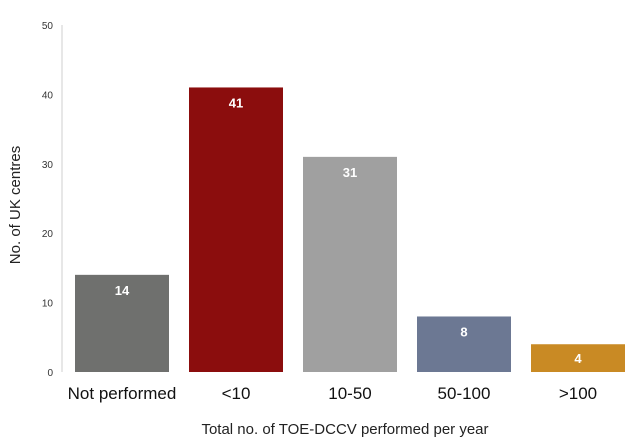 This screenshot has height=442, width=637. I want to click on x-category-label: Not performed, so click(122, 393).